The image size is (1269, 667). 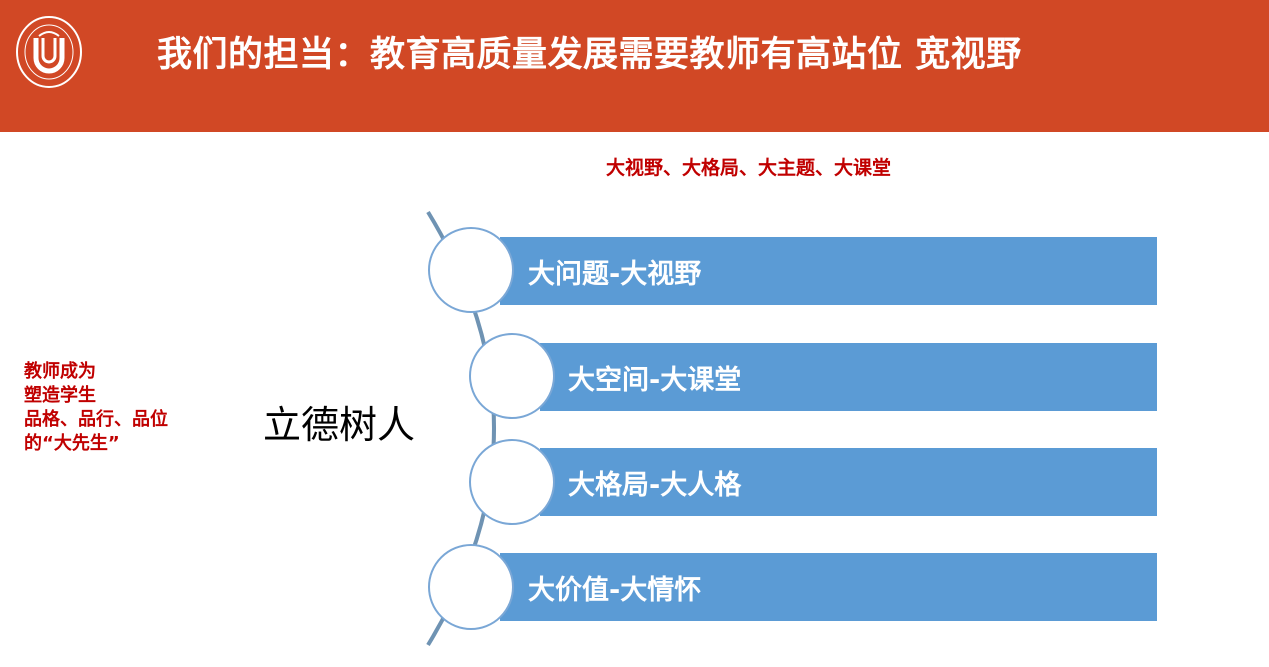 What do you see at coordinates (96, 419) in the screenshot?
I see `left-note-line: 品格、品行、品位` at bounding box center [96, 419].